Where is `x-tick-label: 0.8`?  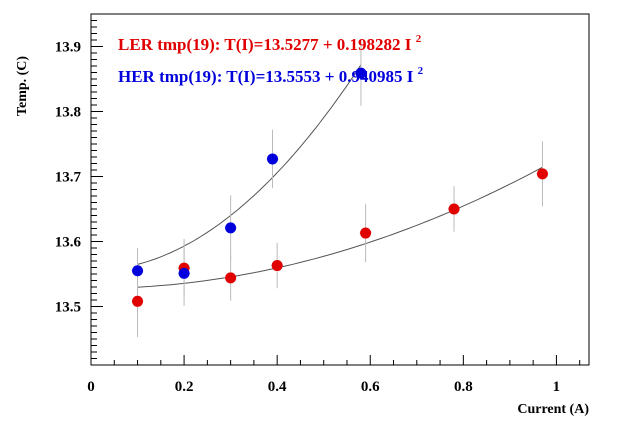
x-tick-label: 0.8 is located at coordinates (463, 387).